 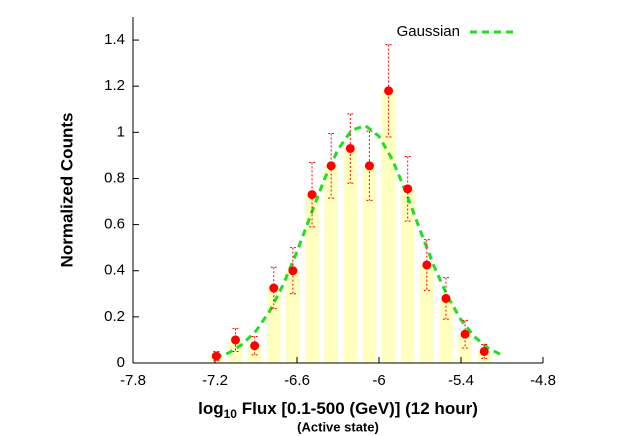 I want to click on x-tick-label: -6, so click(x=378, y=380).